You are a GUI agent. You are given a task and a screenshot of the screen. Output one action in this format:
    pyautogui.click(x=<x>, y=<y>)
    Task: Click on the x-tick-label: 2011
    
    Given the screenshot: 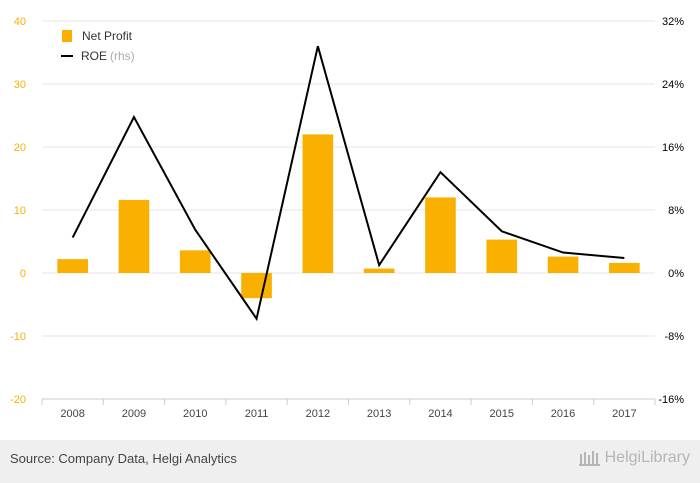 What is the action you would take?
    pyautogui.click(x=257, y=414)
    